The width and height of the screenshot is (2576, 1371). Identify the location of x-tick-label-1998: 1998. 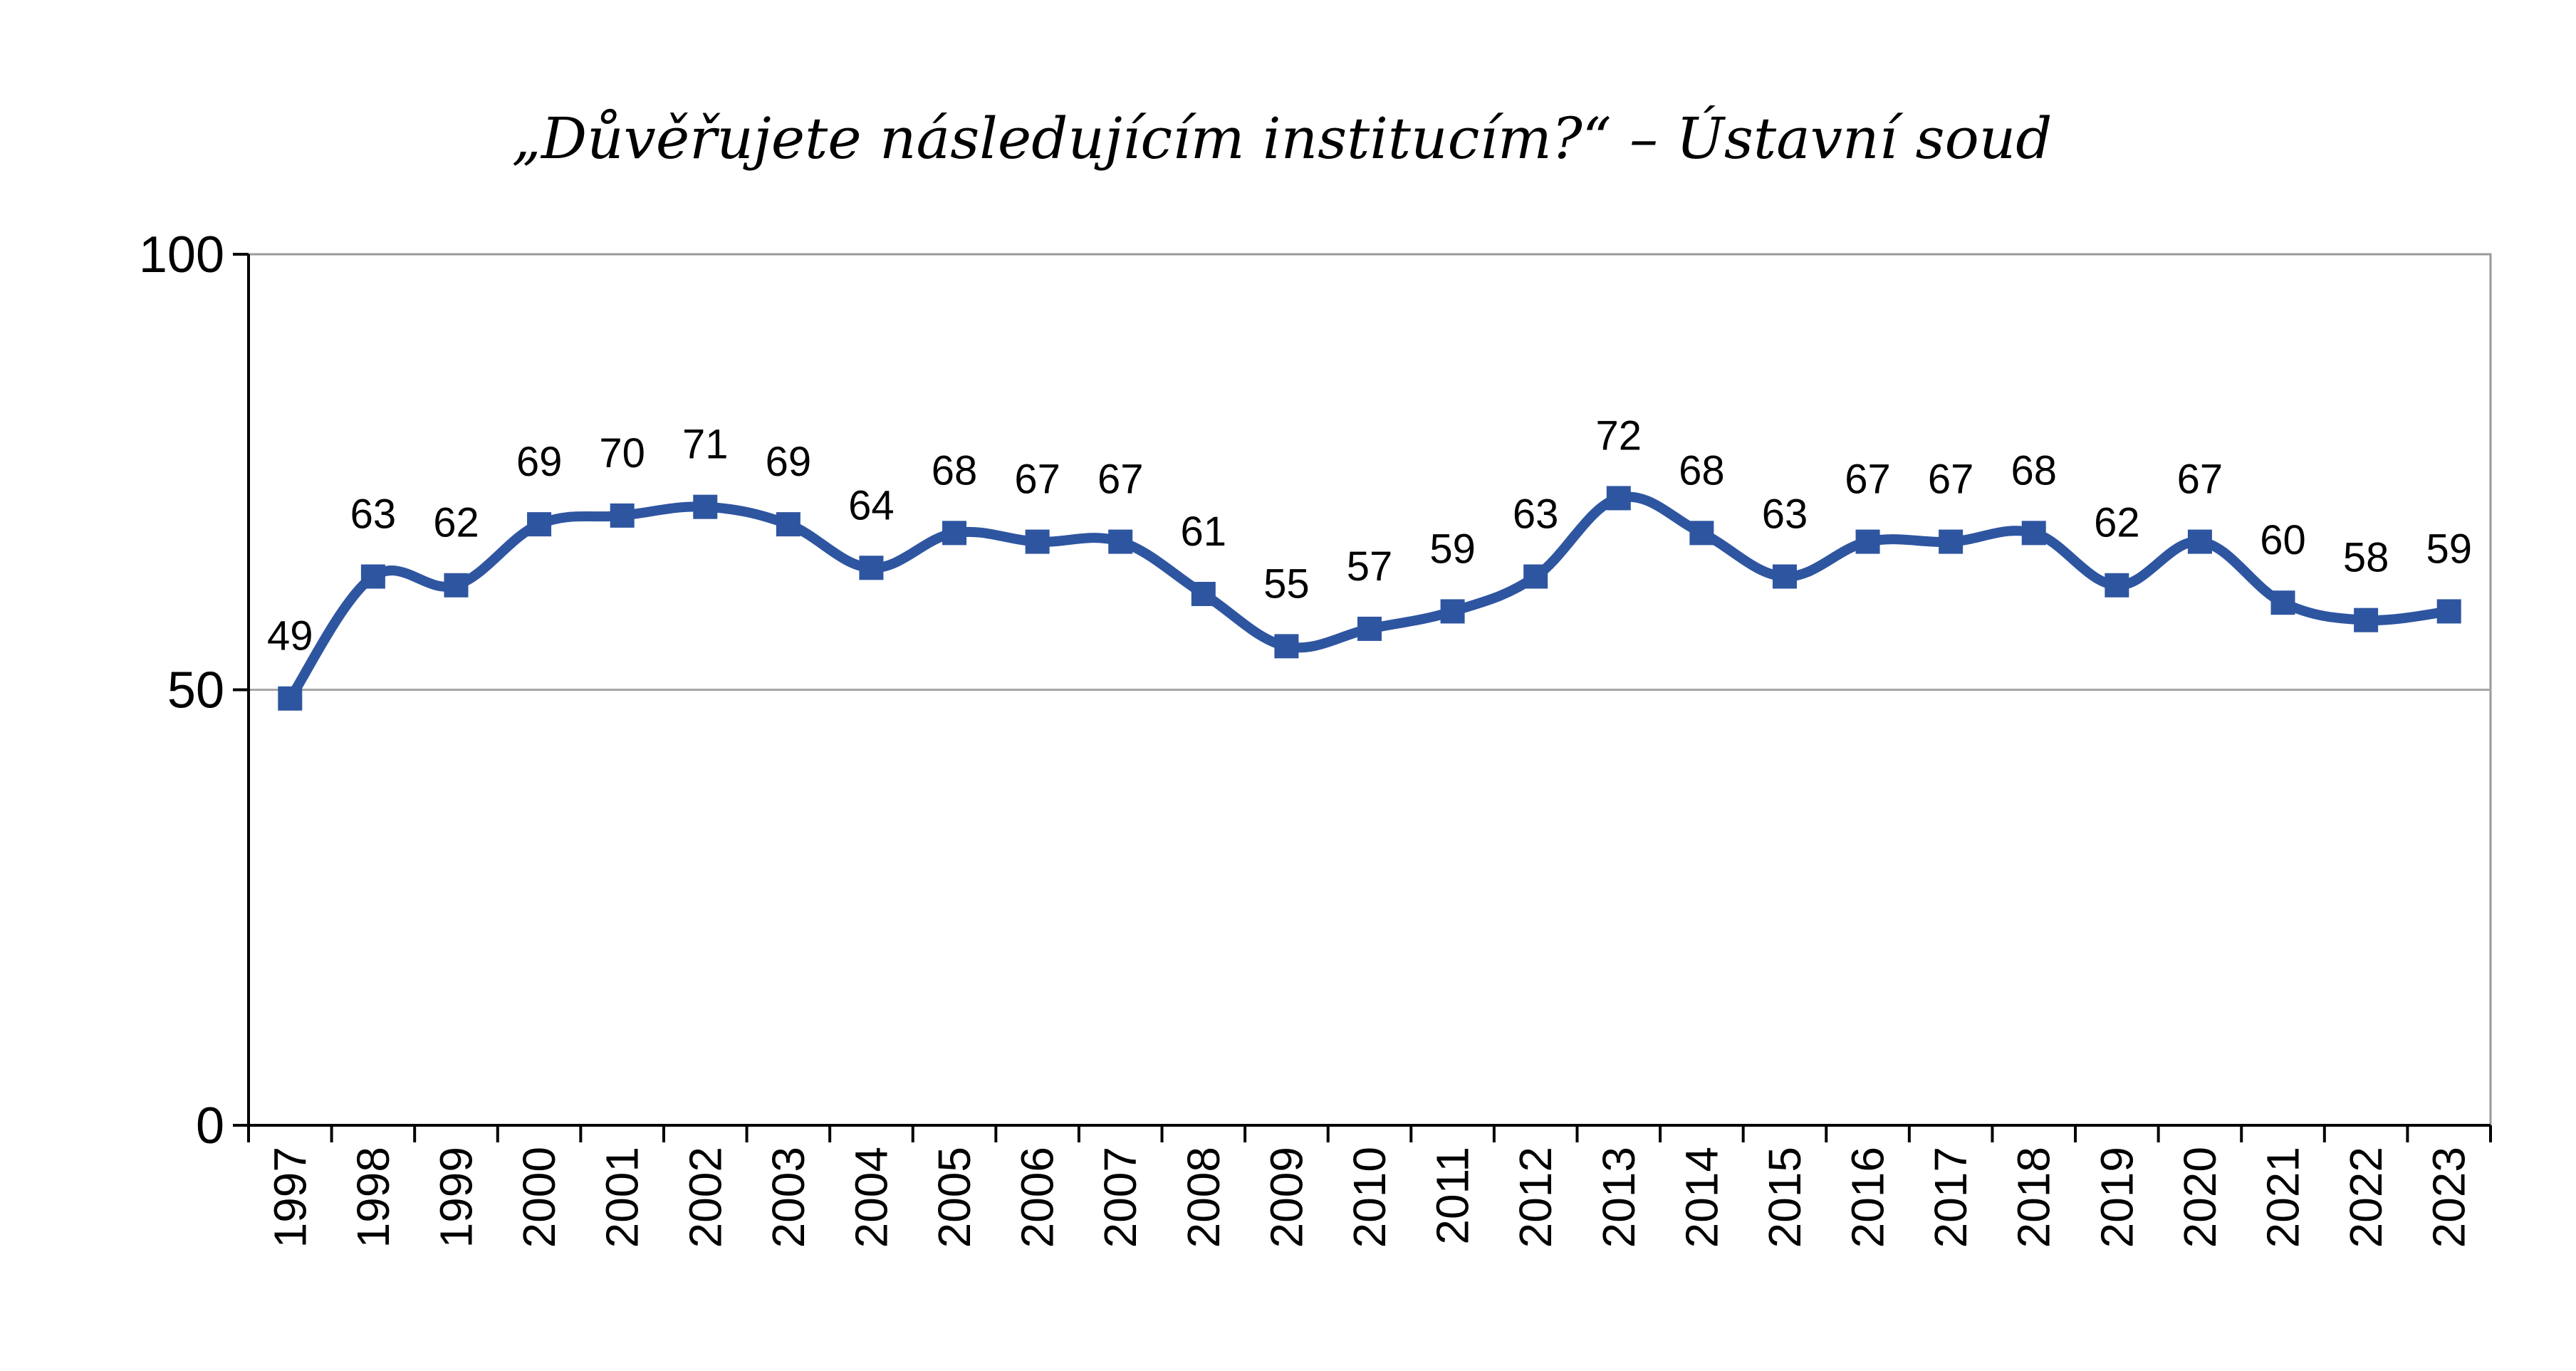
(373, 1197).